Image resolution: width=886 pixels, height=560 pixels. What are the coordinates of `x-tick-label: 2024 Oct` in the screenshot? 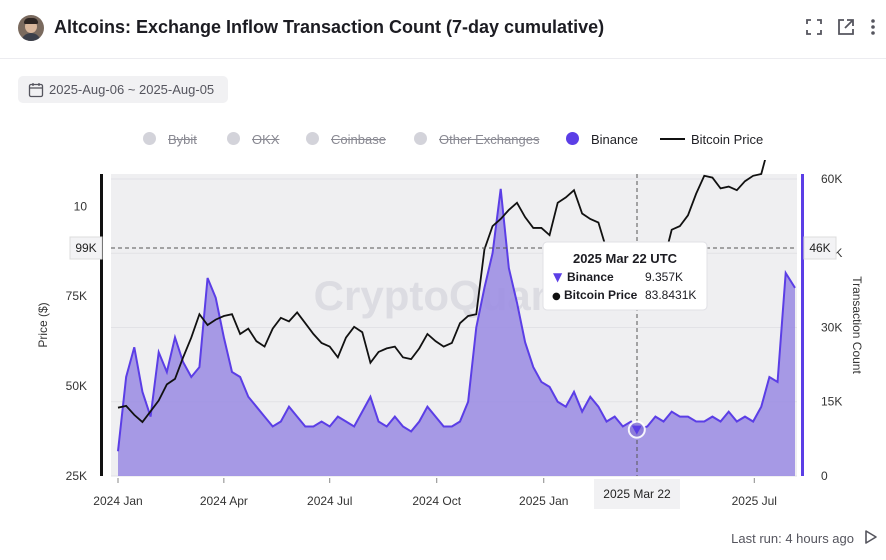 It's located at (436, 501).